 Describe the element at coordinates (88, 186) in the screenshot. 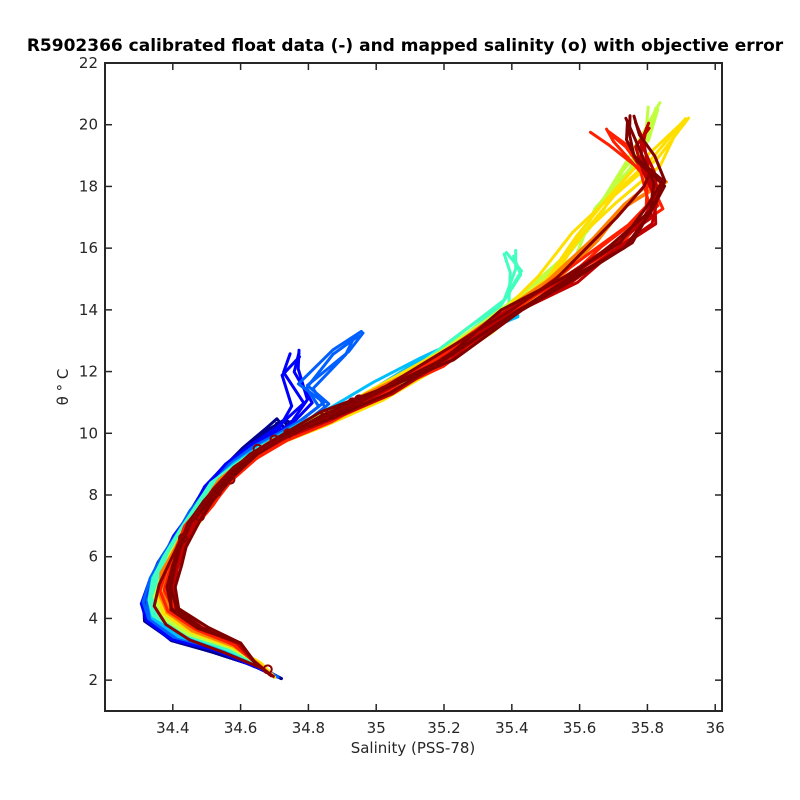

I see `y-tick-label: 18` at that location.